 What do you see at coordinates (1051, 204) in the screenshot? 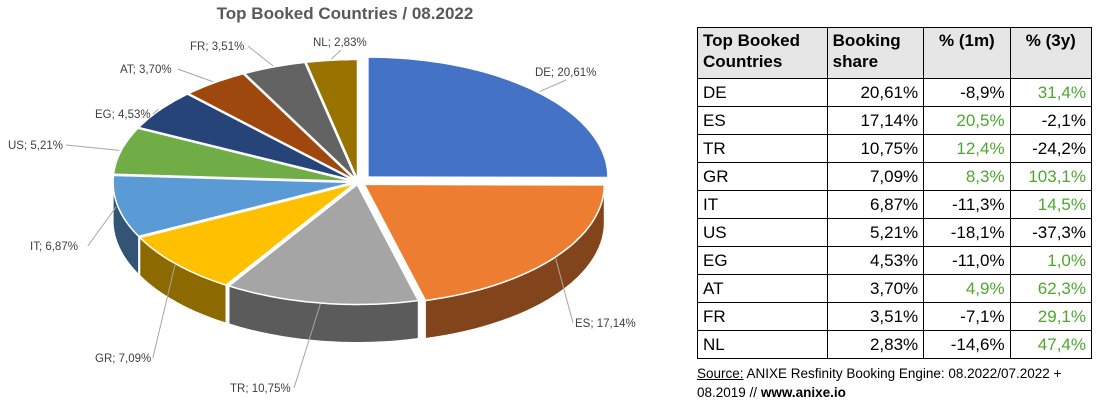
I see `change-3y-cell: 14,5%` at bounding box center [1051, 204].